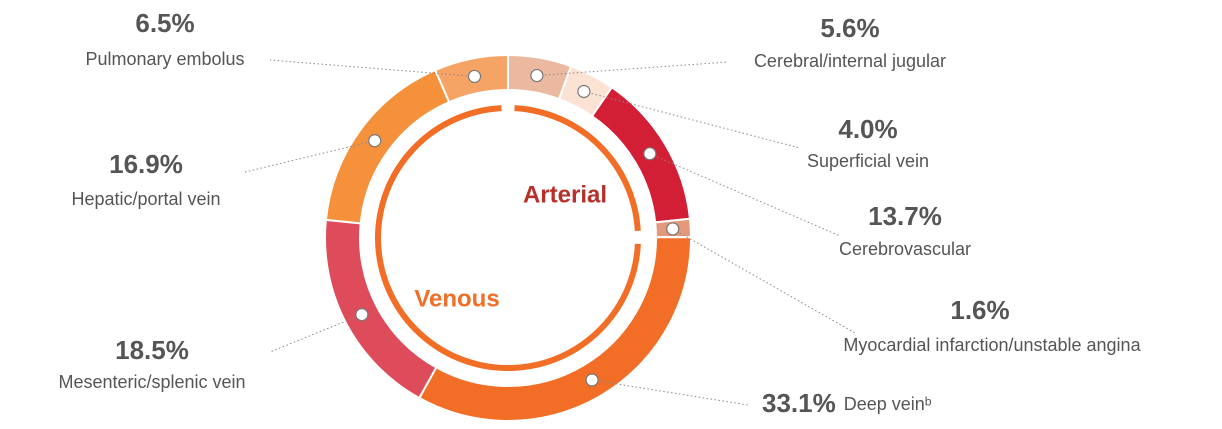 The image size is (1222, 429). I want to click on value-label: 1.6%, so click(979, 310).